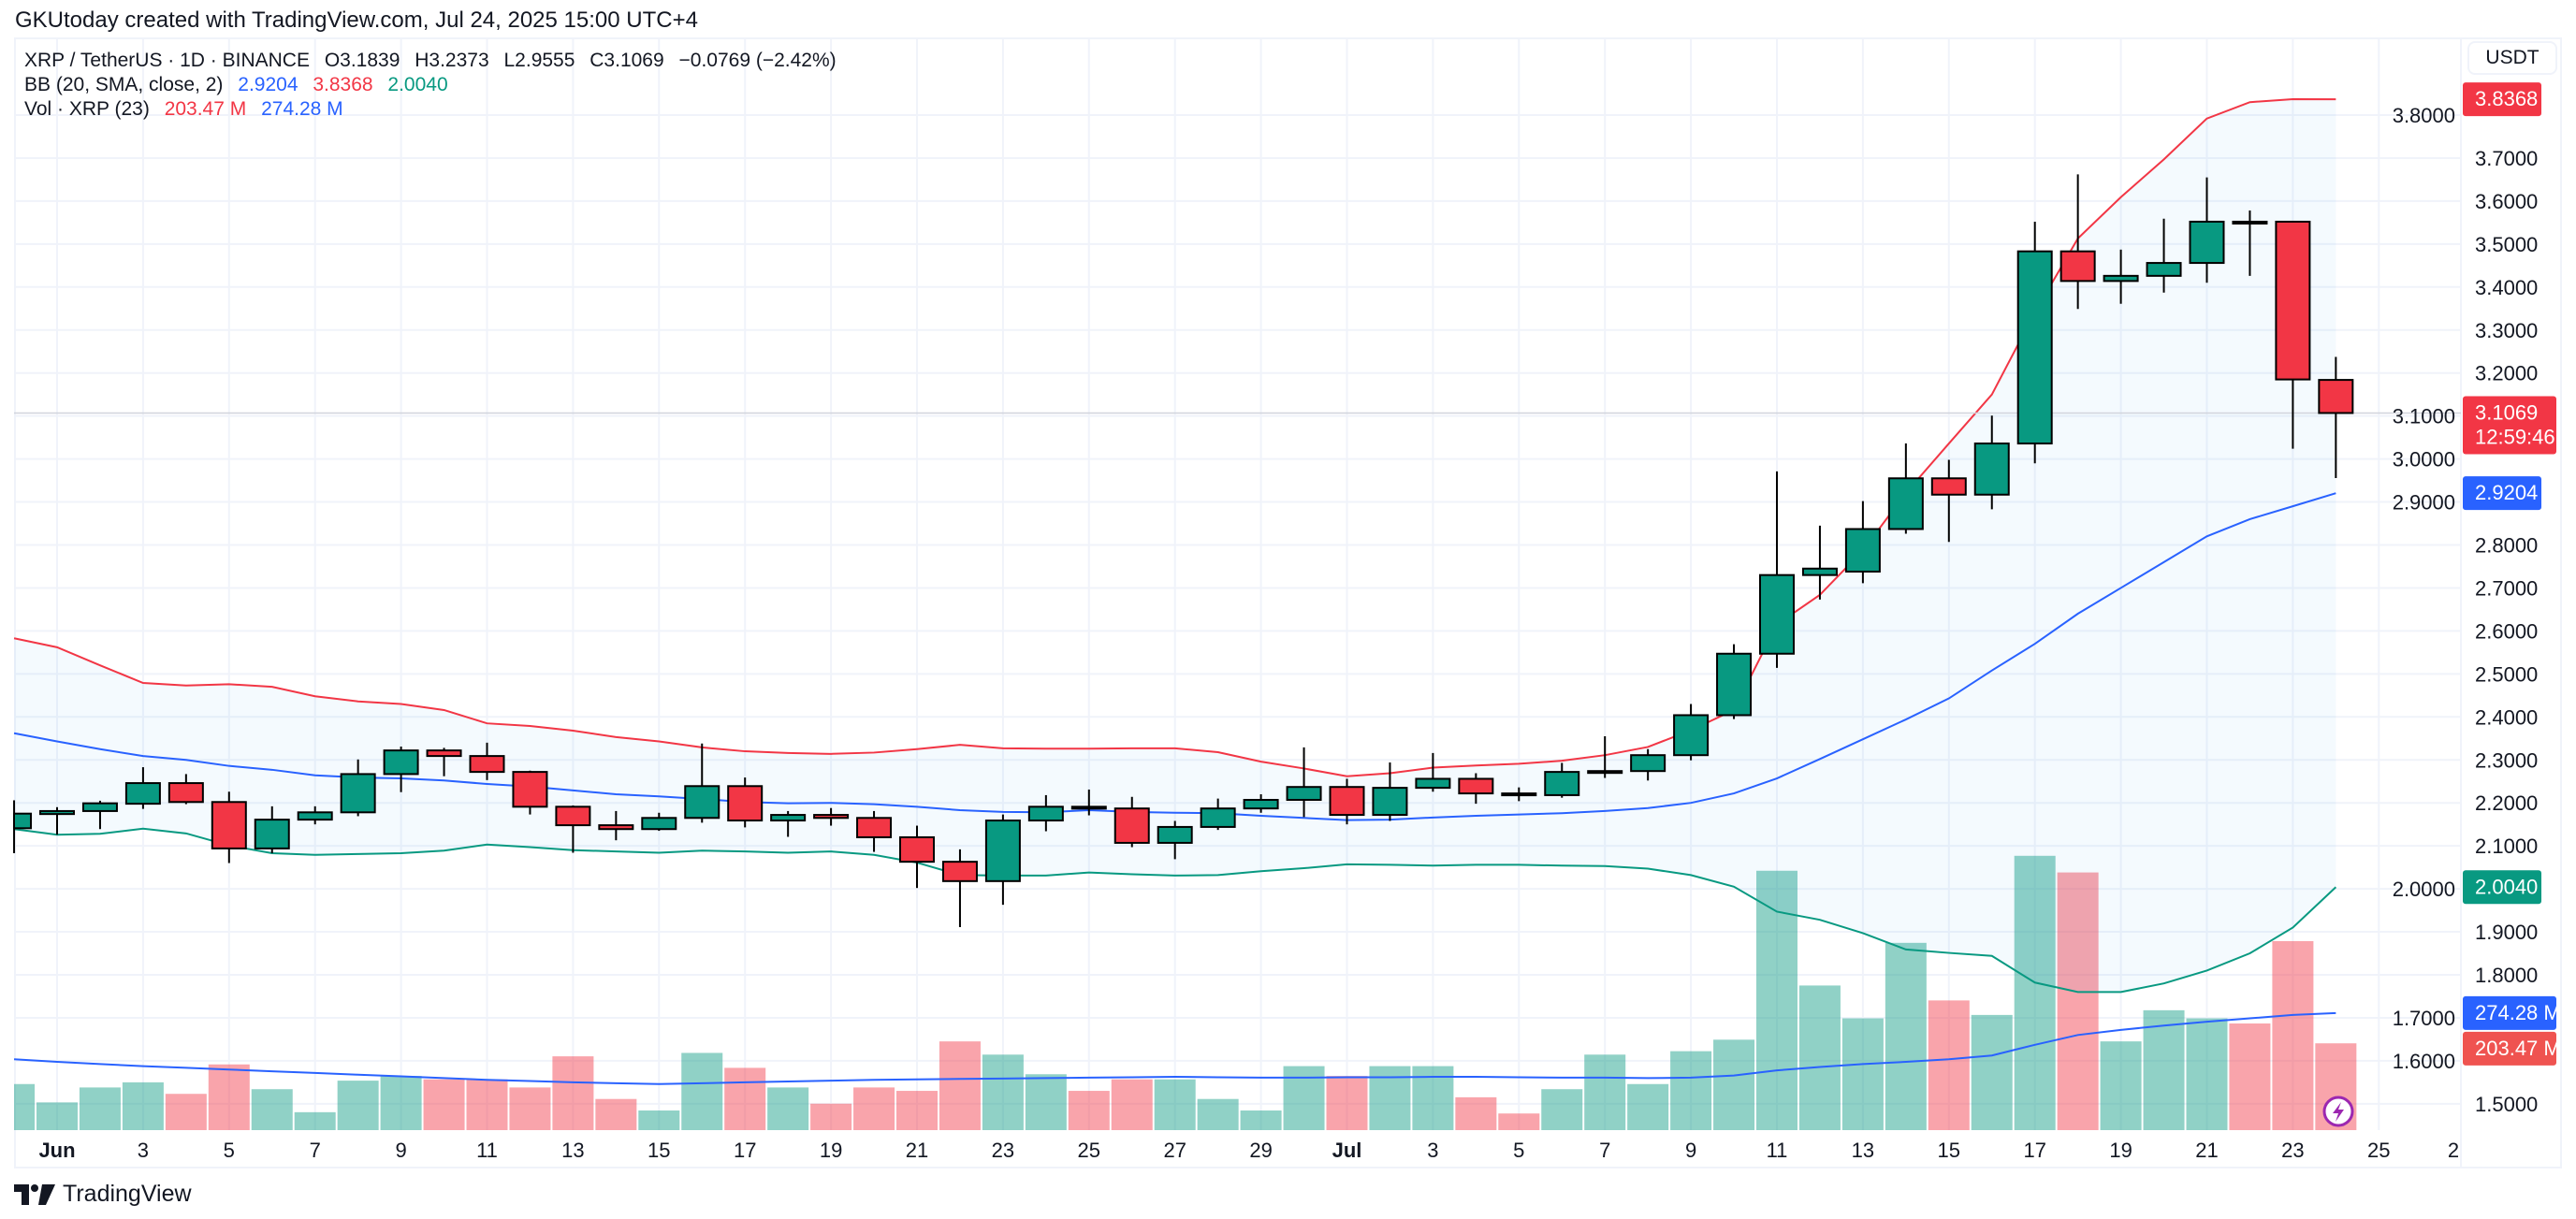  What do you see at coordinates (452, 61) in the screenshot?
I see `ohlc-high: H3.2373` at bounding box center [452, 61].